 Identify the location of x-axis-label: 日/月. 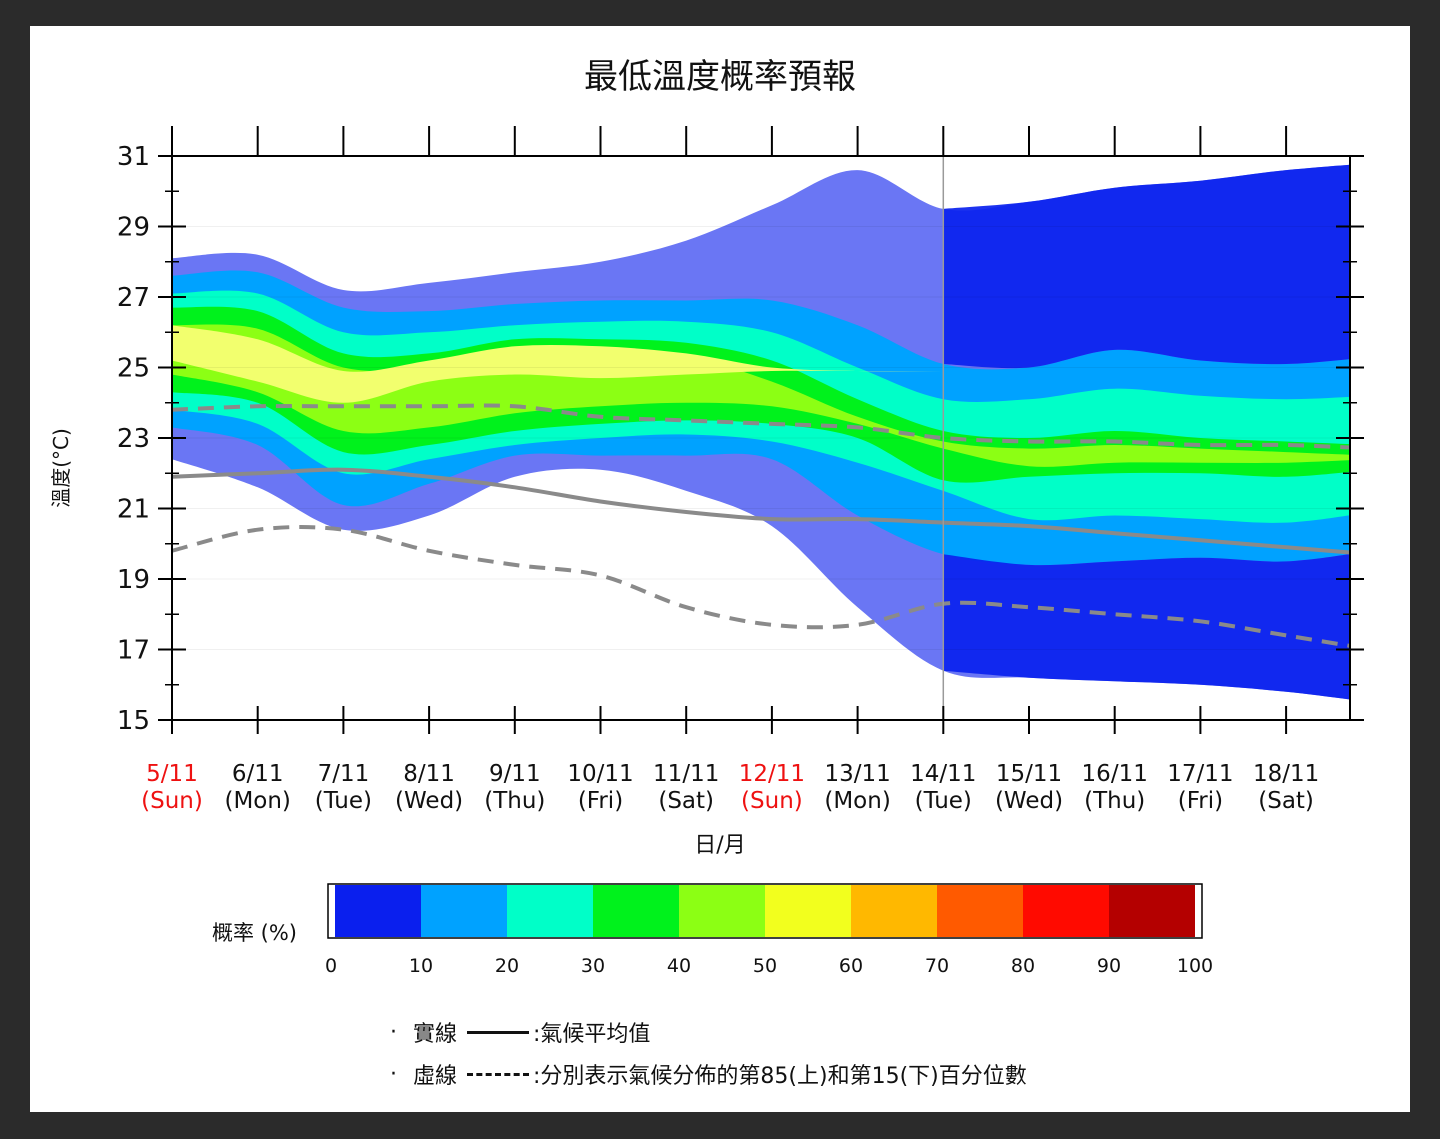
(719, 845).